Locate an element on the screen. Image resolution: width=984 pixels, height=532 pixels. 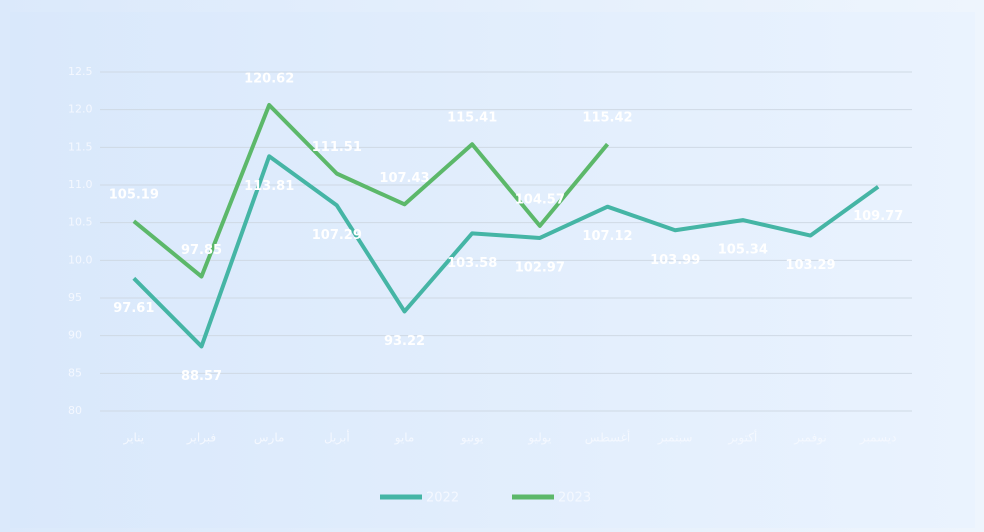
y-tick-label: 10.5 is located at coordinates (80, 222).